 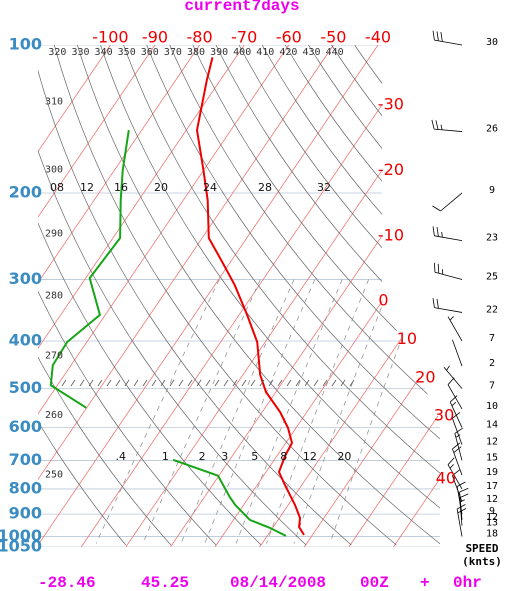 I want to click on temperature-label: -60, so click(x=289, y=37).